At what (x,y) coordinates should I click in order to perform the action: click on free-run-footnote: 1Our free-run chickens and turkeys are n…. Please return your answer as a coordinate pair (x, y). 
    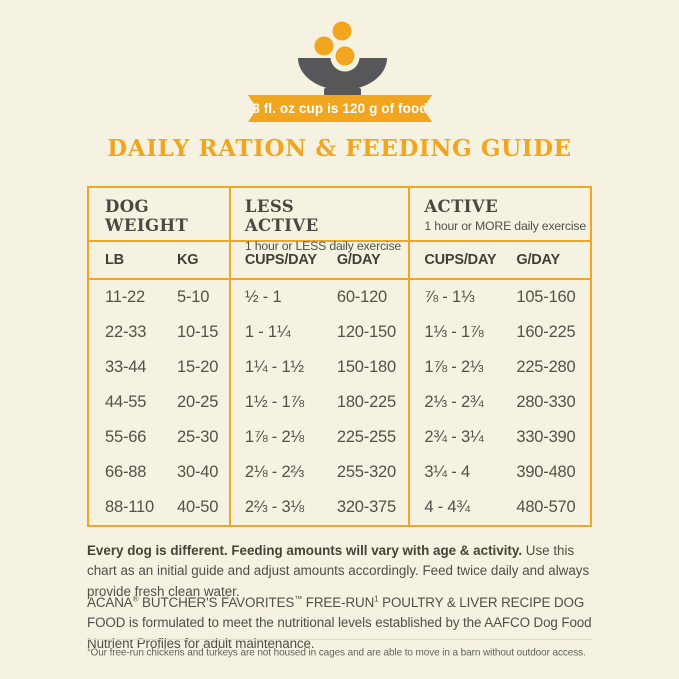
    Looking at the image, I should click on (339, 652).